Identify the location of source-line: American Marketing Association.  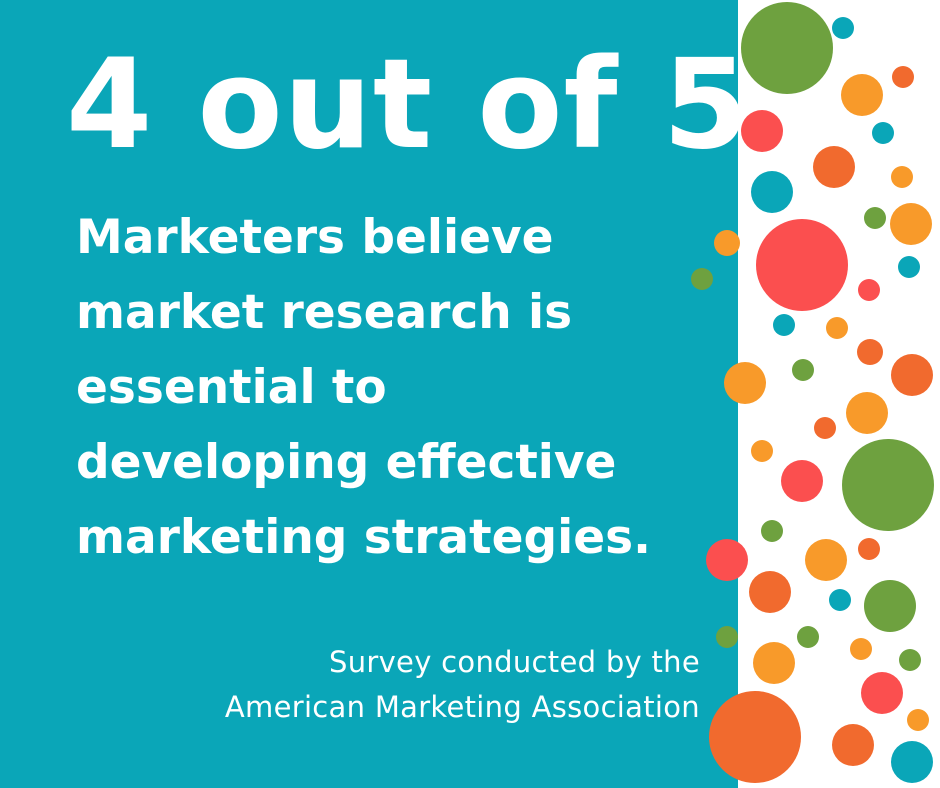
(462, 707).